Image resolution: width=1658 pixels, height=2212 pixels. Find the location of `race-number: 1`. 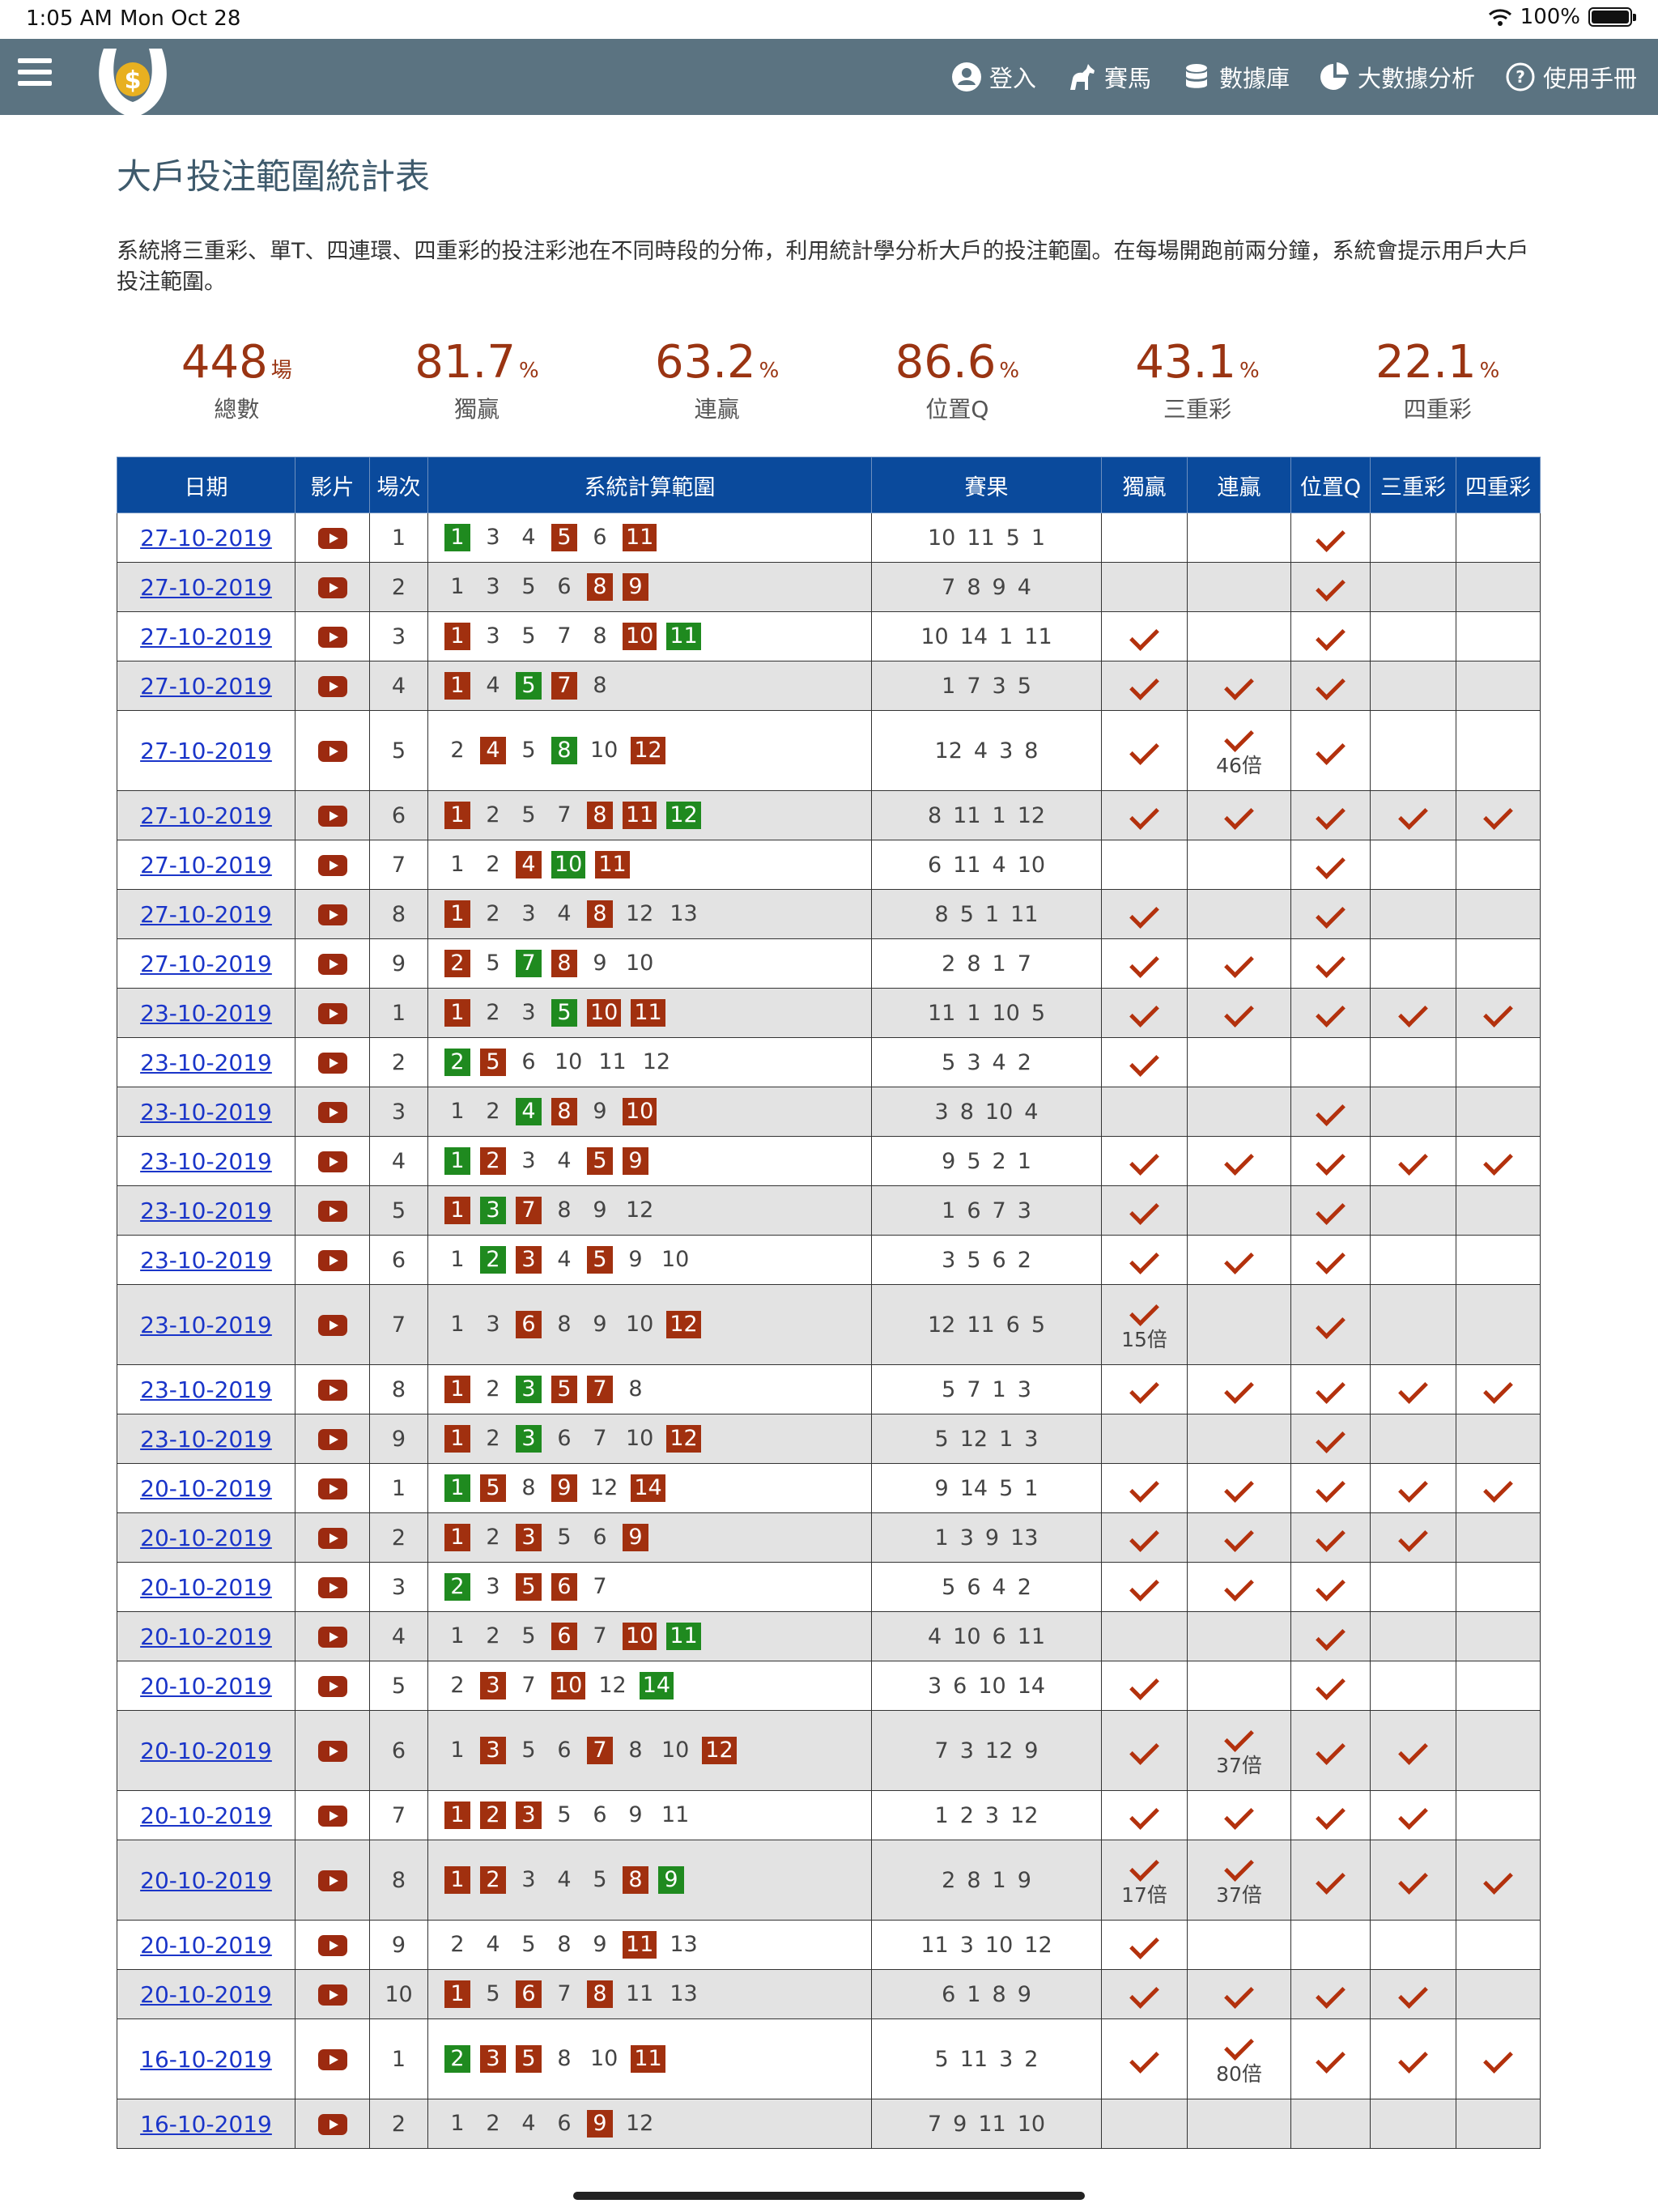

race-number: 1 is located at coordinates (398, 1013).